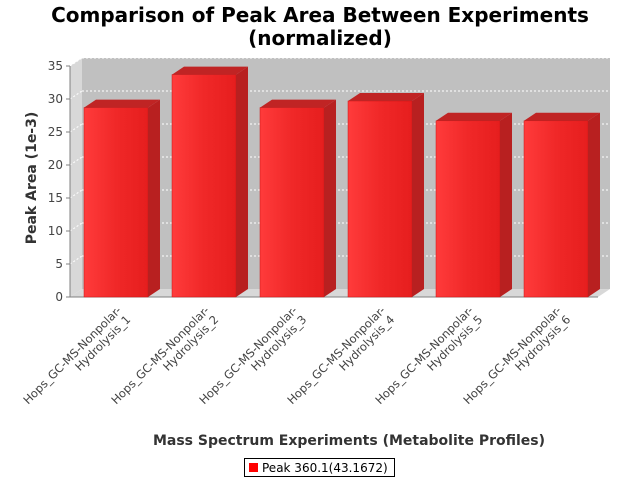 The width and height of the screenshot is (640, 480). Describe the element at coordinates (55, 231) in the screenshot. I see `y-tick-label: 10` at that location.